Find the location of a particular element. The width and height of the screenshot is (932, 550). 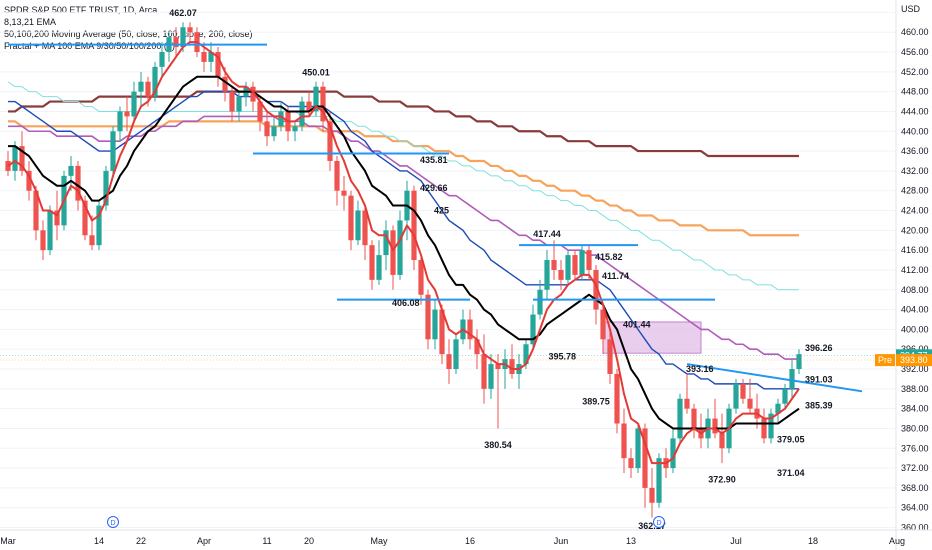

time-tick-label: 16 is located at coordinates (470, 541).